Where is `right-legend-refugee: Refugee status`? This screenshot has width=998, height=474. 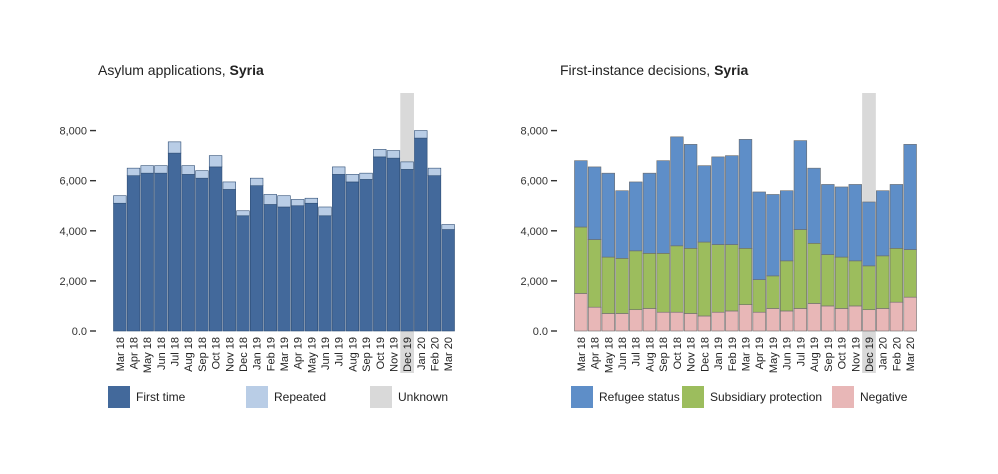
right-legend-refugee: Refugee status is located at coordinates (625, 397).